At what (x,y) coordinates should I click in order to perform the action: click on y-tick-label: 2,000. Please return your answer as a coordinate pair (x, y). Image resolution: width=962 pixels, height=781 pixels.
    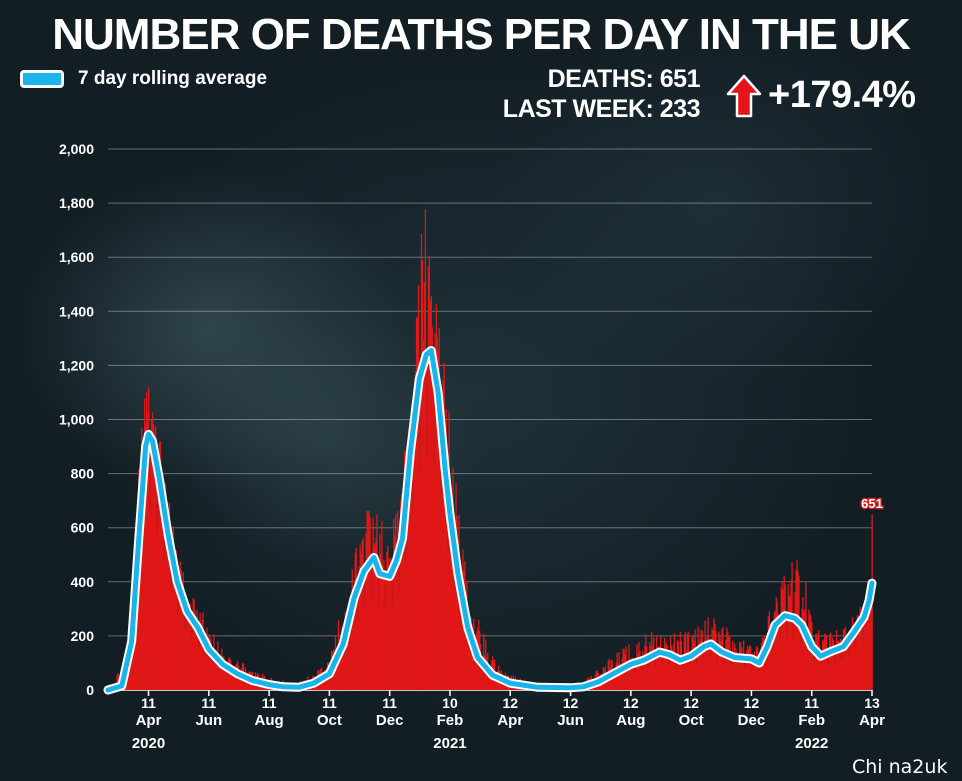
    Looking at the image, I should click on (76, 149).